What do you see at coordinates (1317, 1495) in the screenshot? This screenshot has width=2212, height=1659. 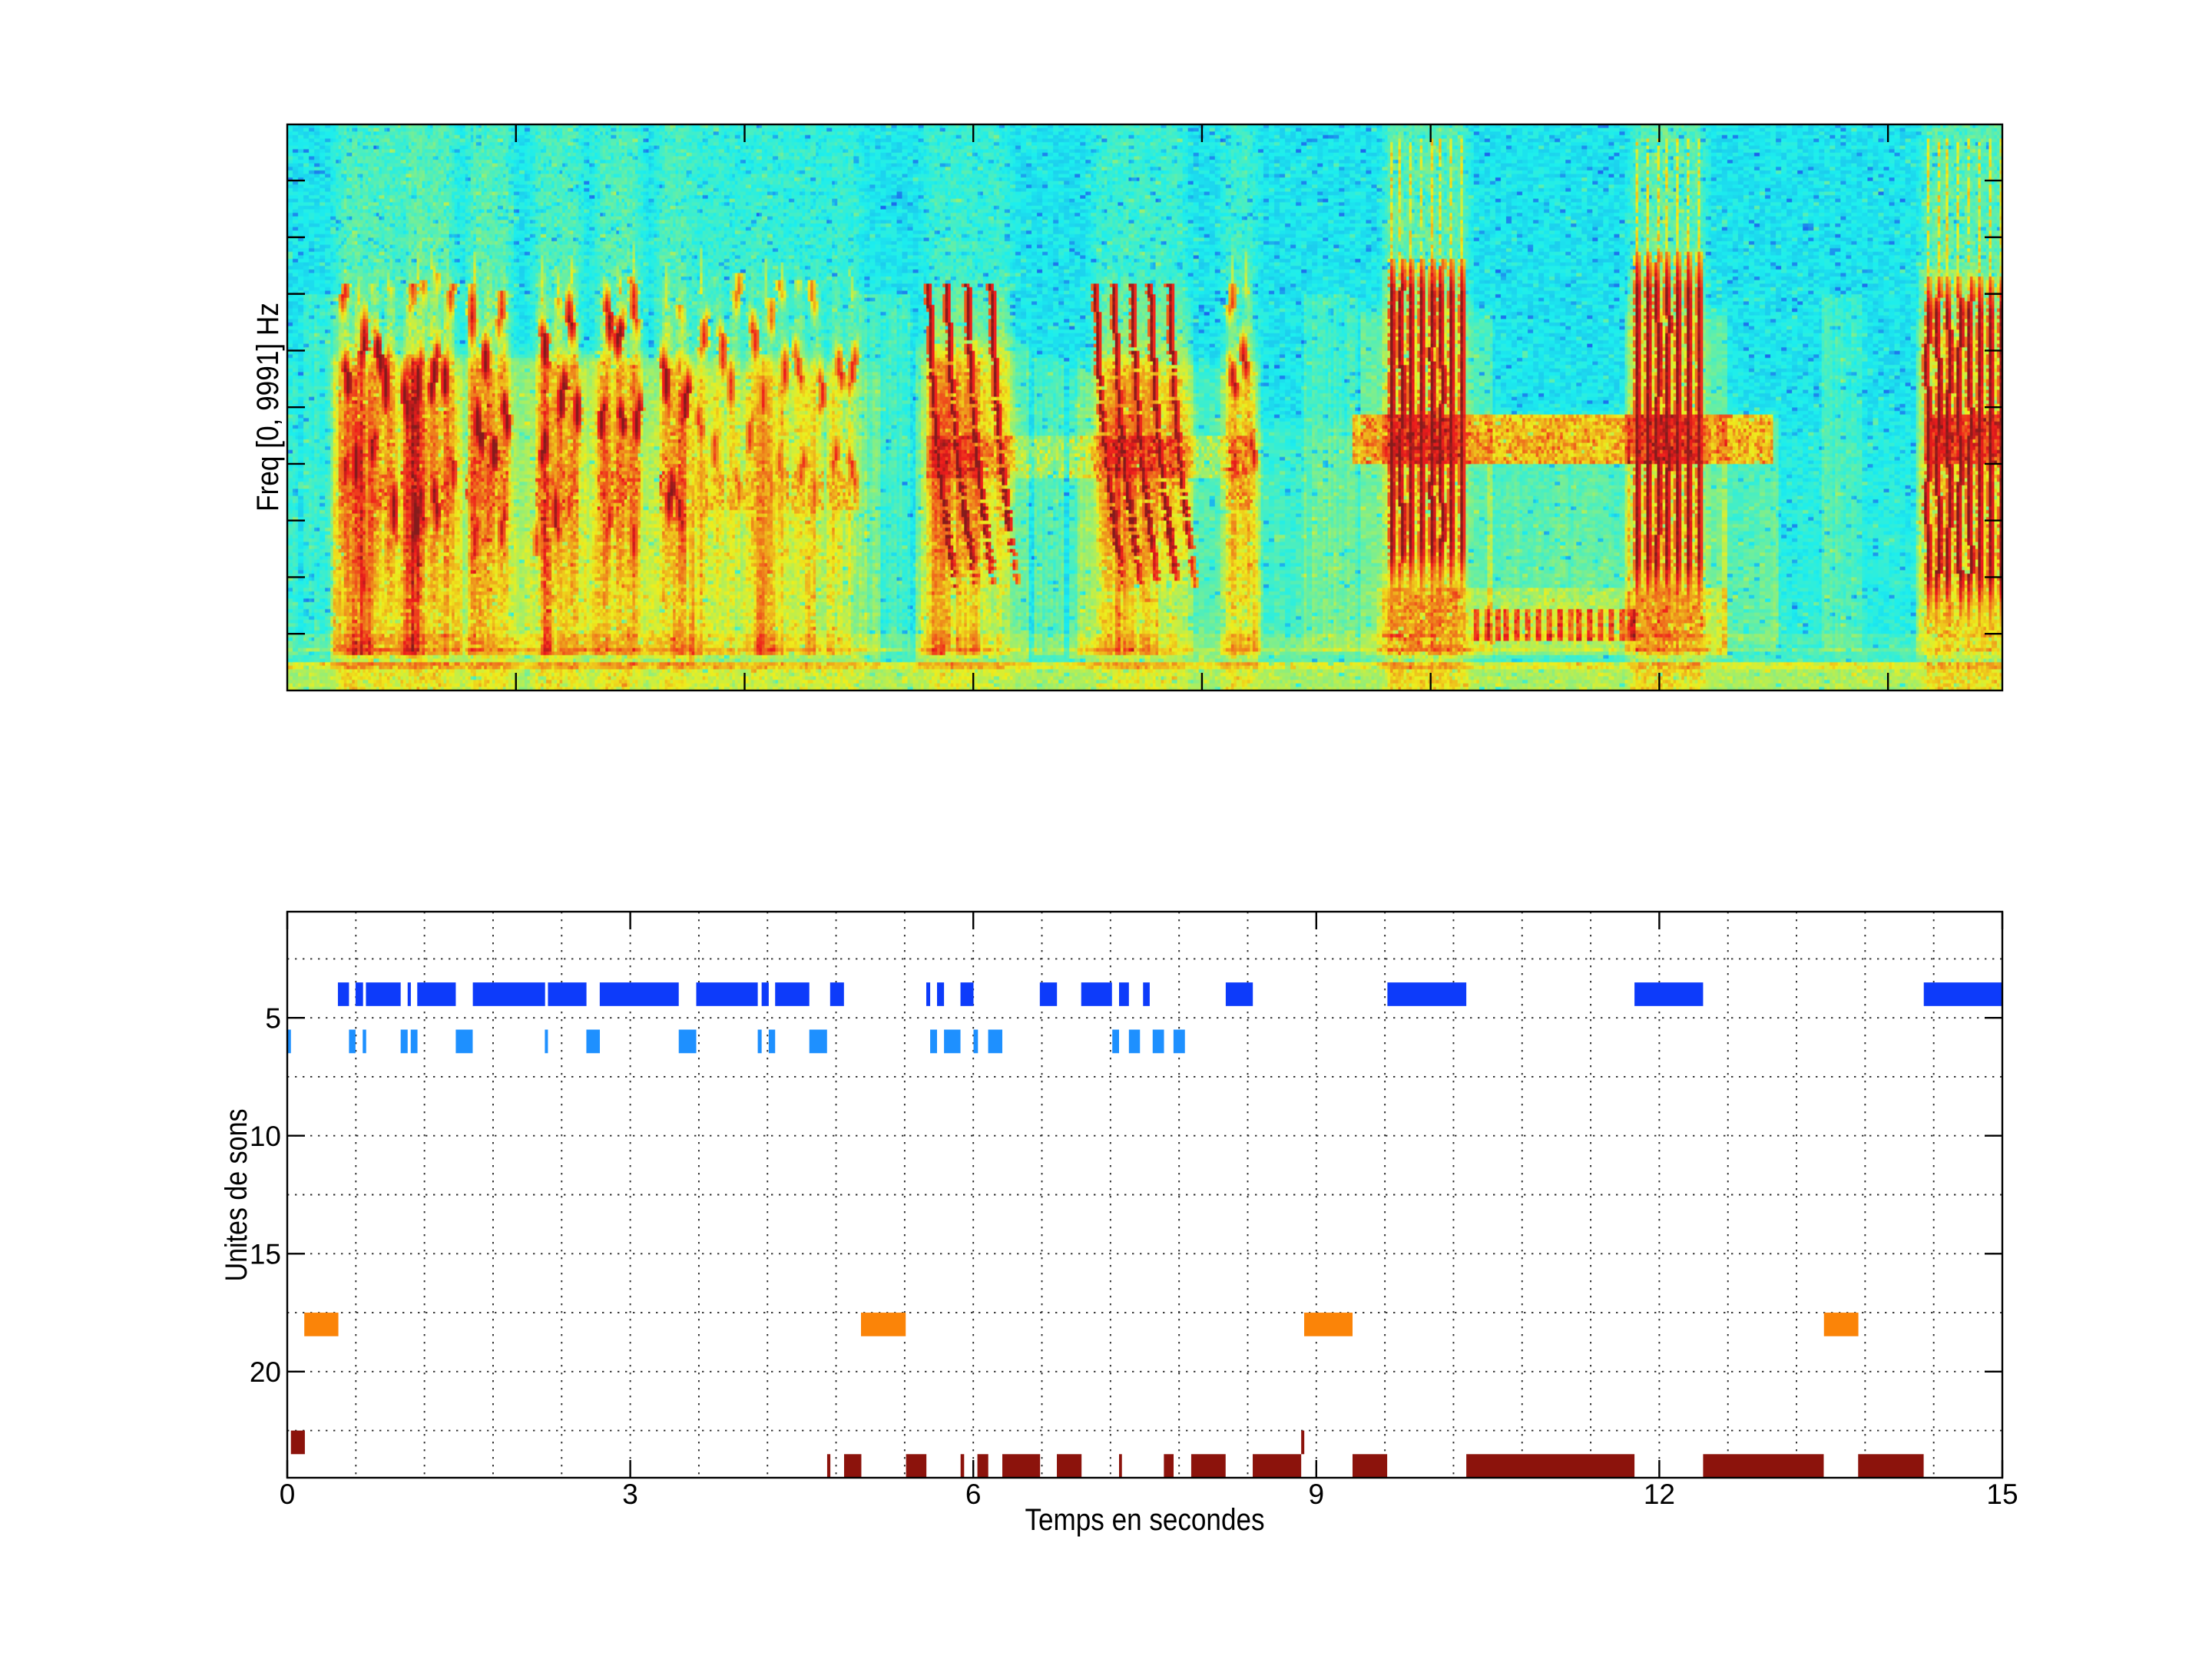 I see `x-tick-label: 9` at bounding box center [1317, 1495].